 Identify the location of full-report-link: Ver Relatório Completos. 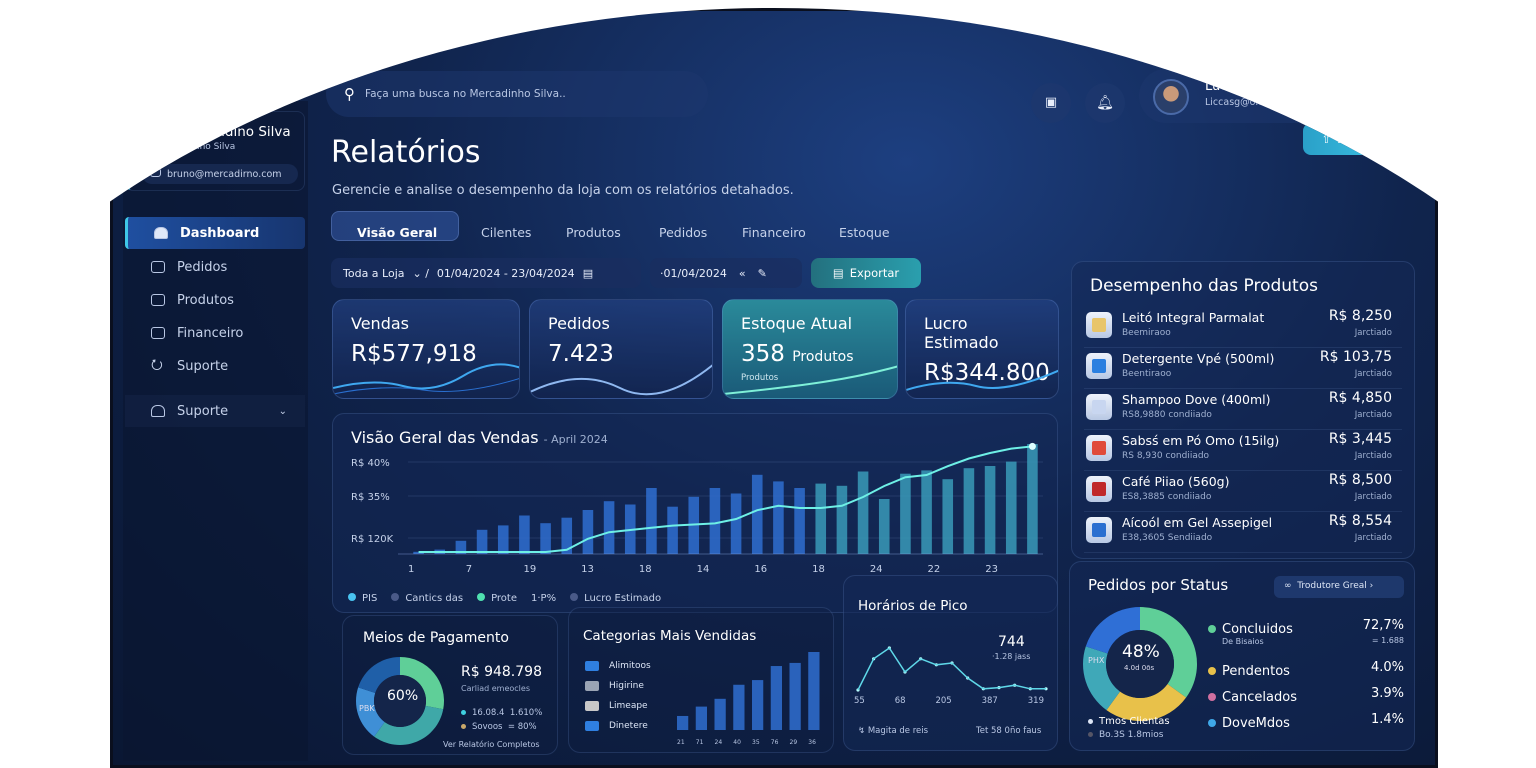
(491, 744).